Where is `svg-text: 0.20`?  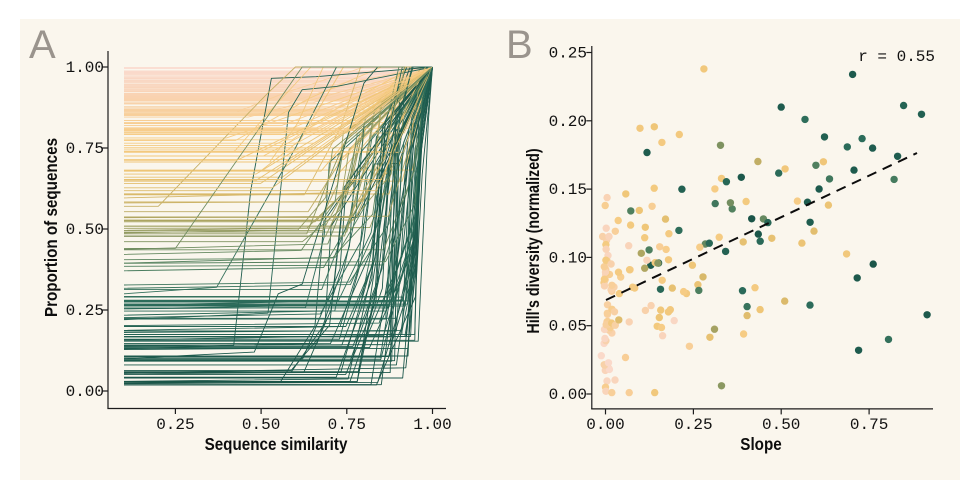
svg-text: 0.20 is located at coordinates (568, 122).